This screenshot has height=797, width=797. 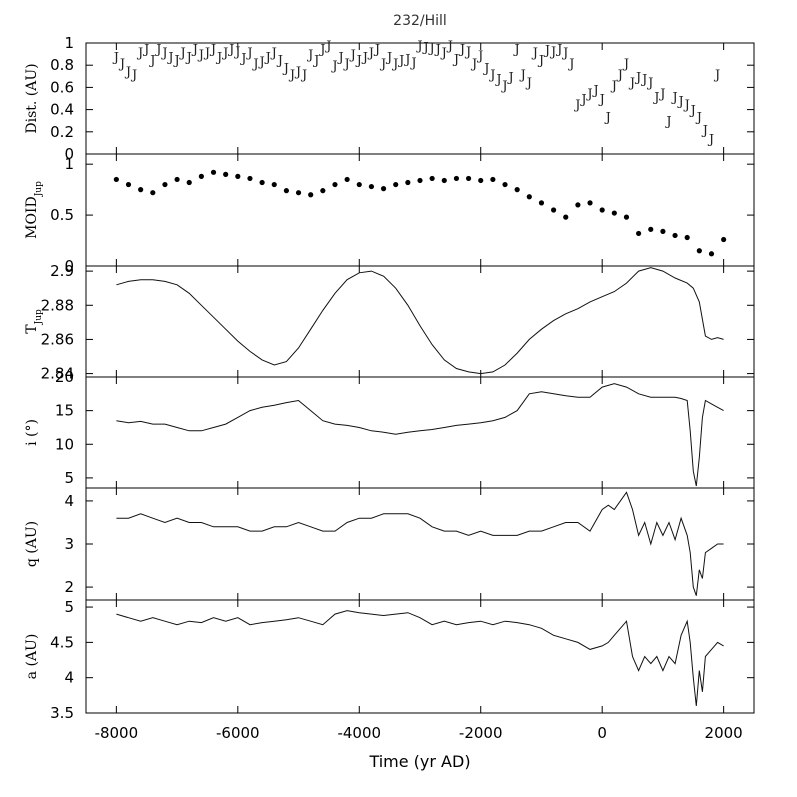 What do you see at coordinates (420, 658) in the screenshot?
I see `series-line` at bounding box center [420, 658].